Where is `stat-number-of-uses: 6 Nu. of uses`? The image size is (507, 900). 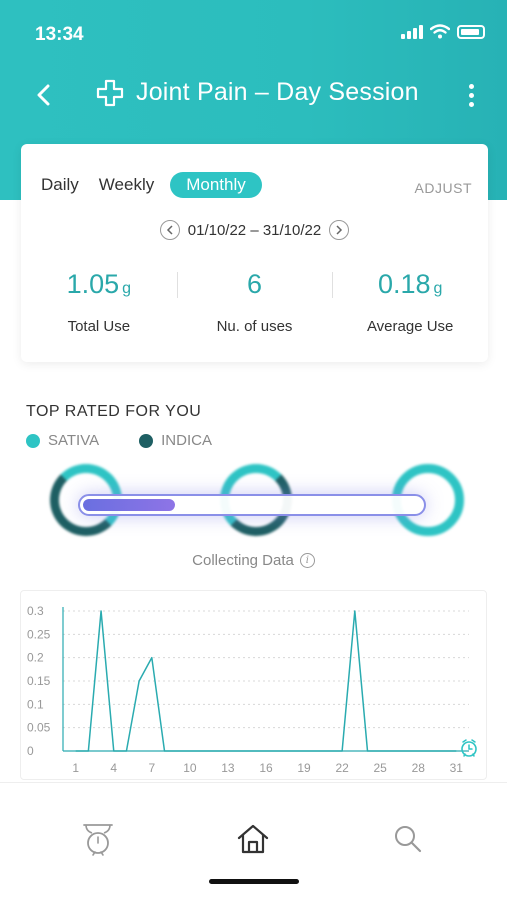 stat-number-of-uses: 6 Nu. of uses is located at coordinates (254, 304).